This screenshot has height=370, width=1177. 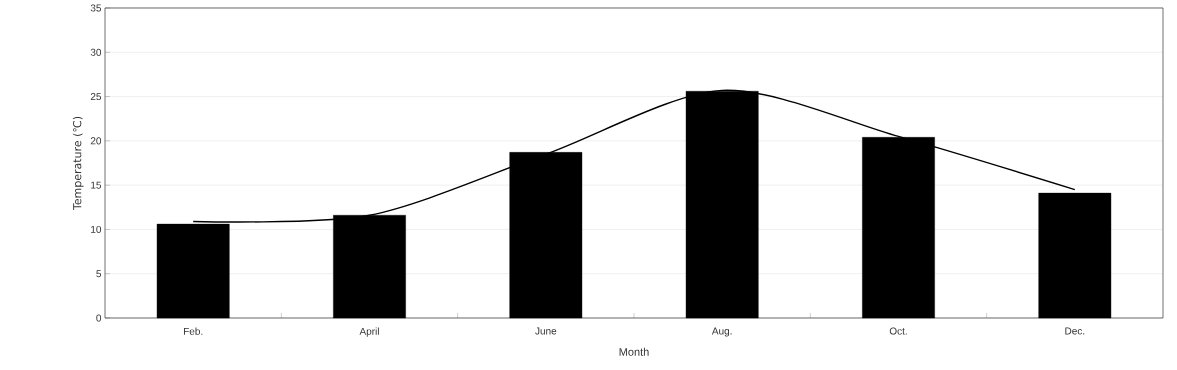 I want to click on x-tick-label: June, so click(x=546, y=331).